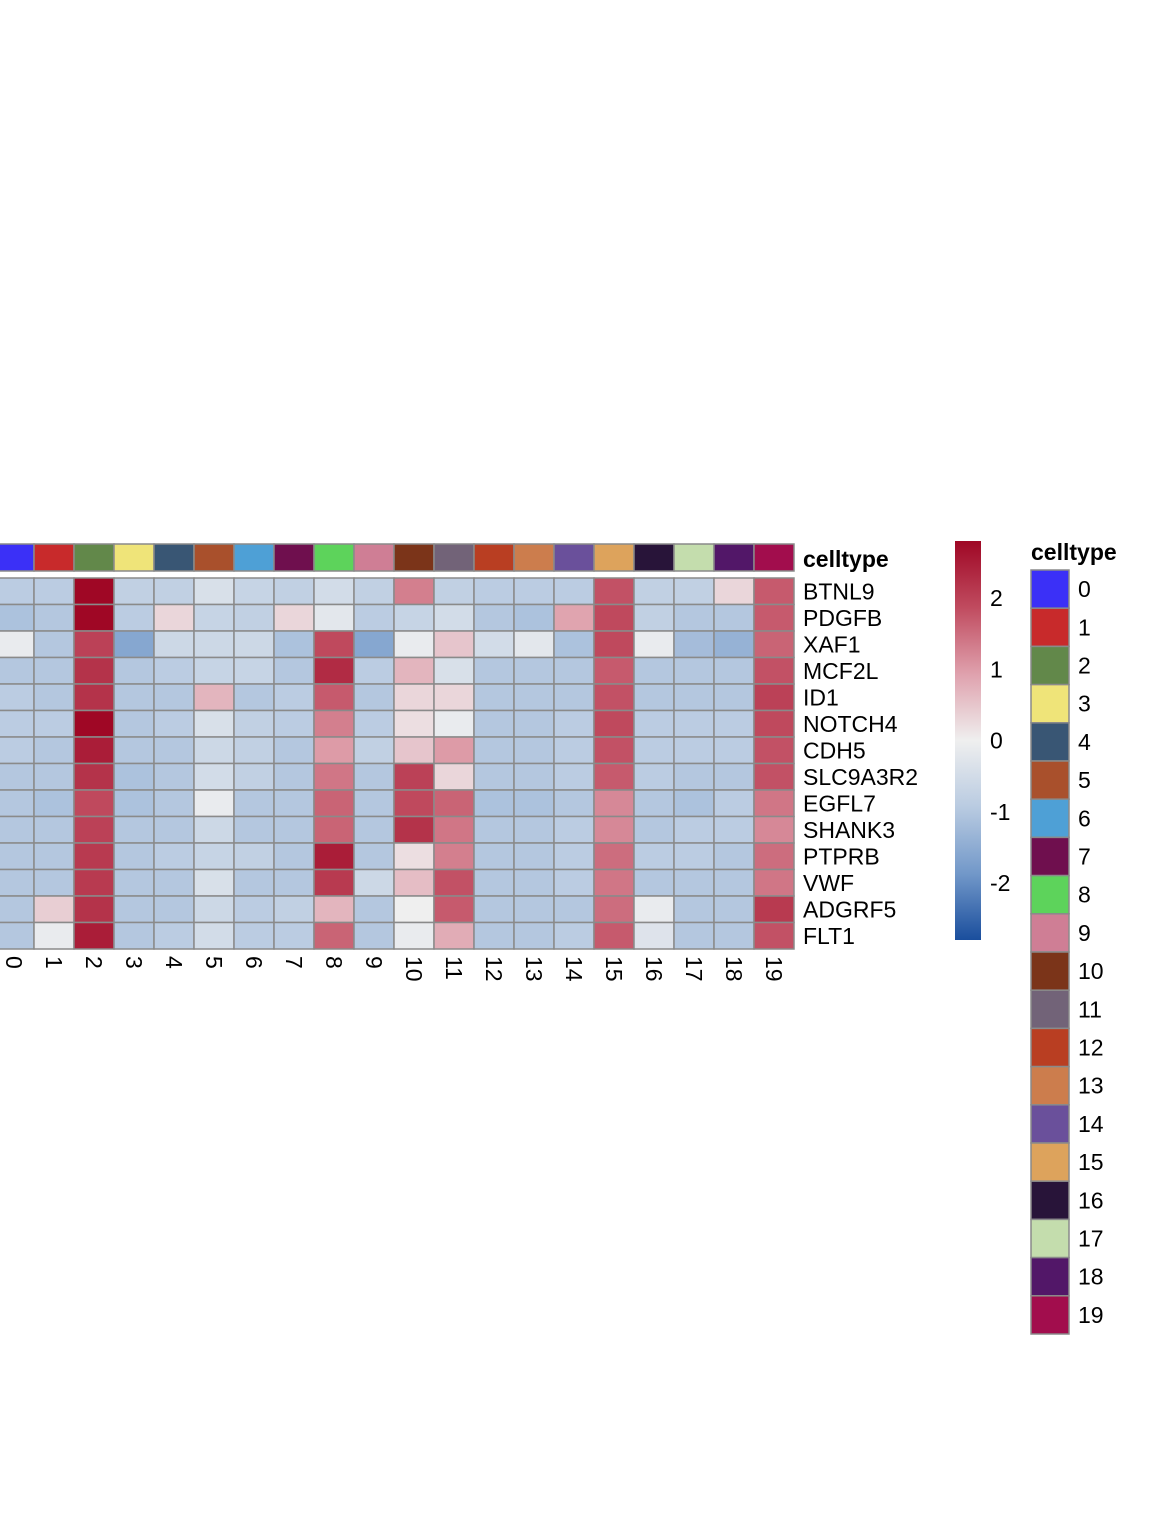  I want to click on celltype-axis-labels: 0 1 2 3 4 5 6 7 8 9 10 11 12 13 14 15 16 17 18 19, so click(394, 969).